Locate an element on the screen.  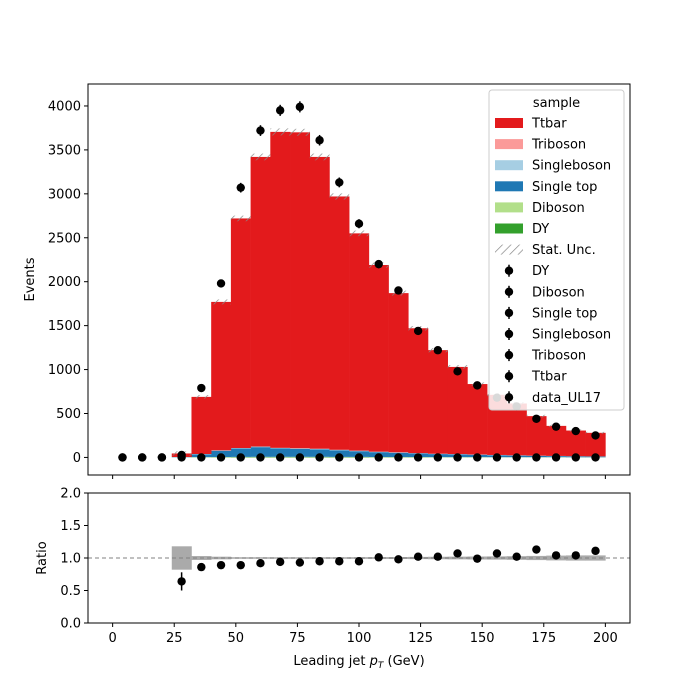
ratio-points is located at coordinates (388, 568).